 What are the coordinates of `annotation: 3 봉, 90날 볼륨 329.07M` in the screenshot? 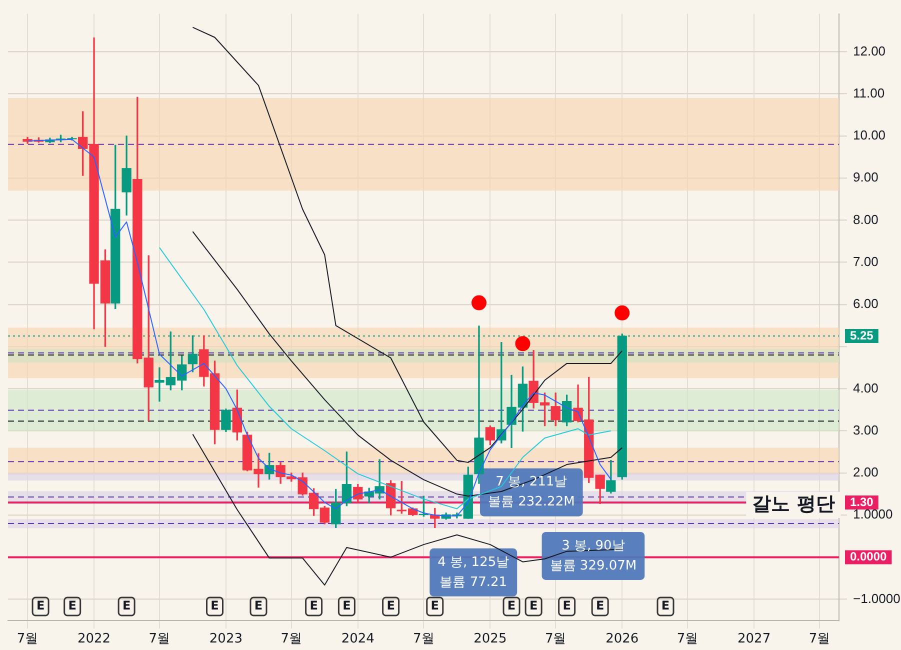 It's located at (593, 556).